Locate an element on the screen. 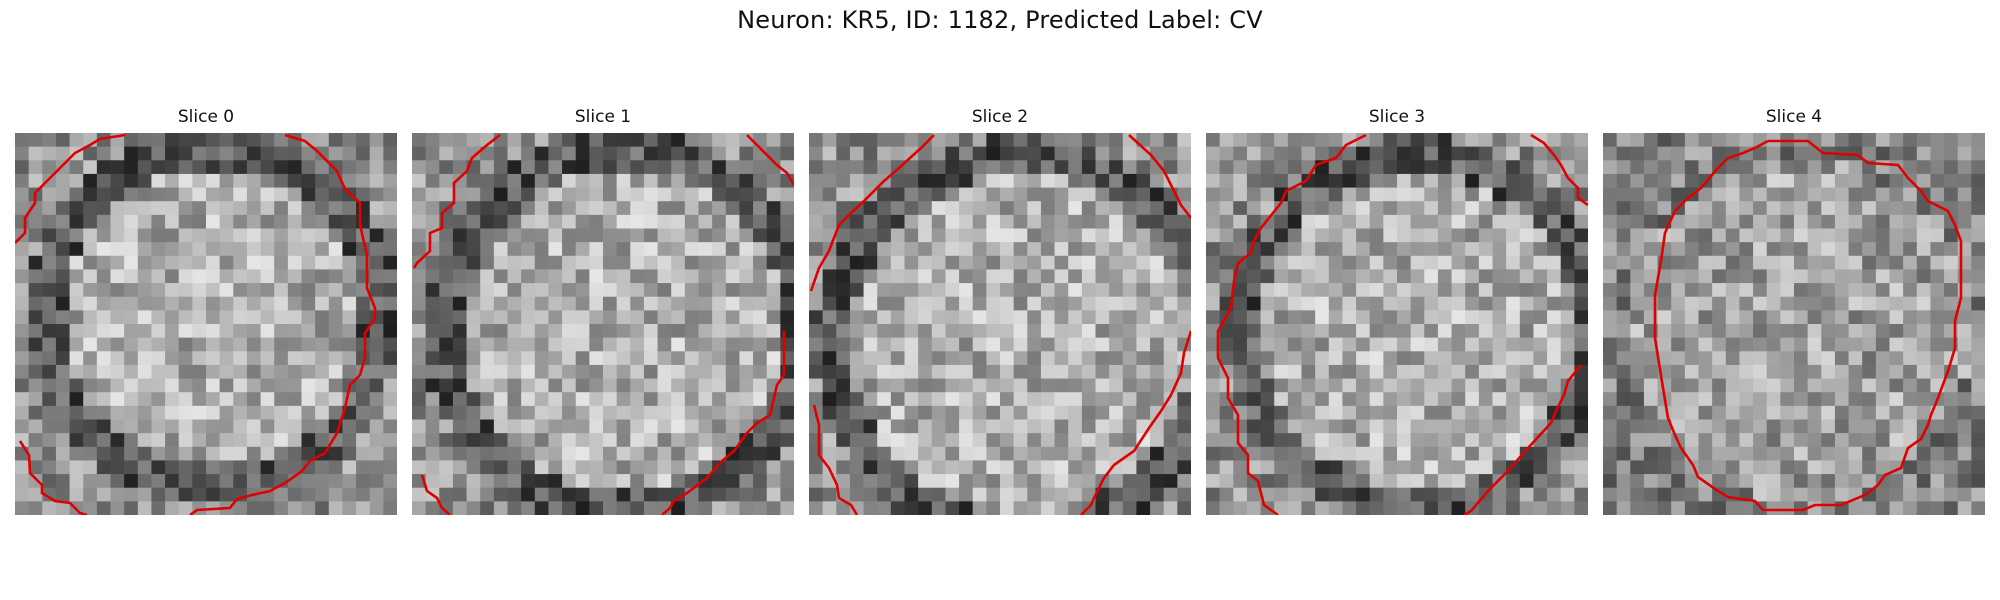  slice-title: Slice 2 is located at coordinates (1000, 117).